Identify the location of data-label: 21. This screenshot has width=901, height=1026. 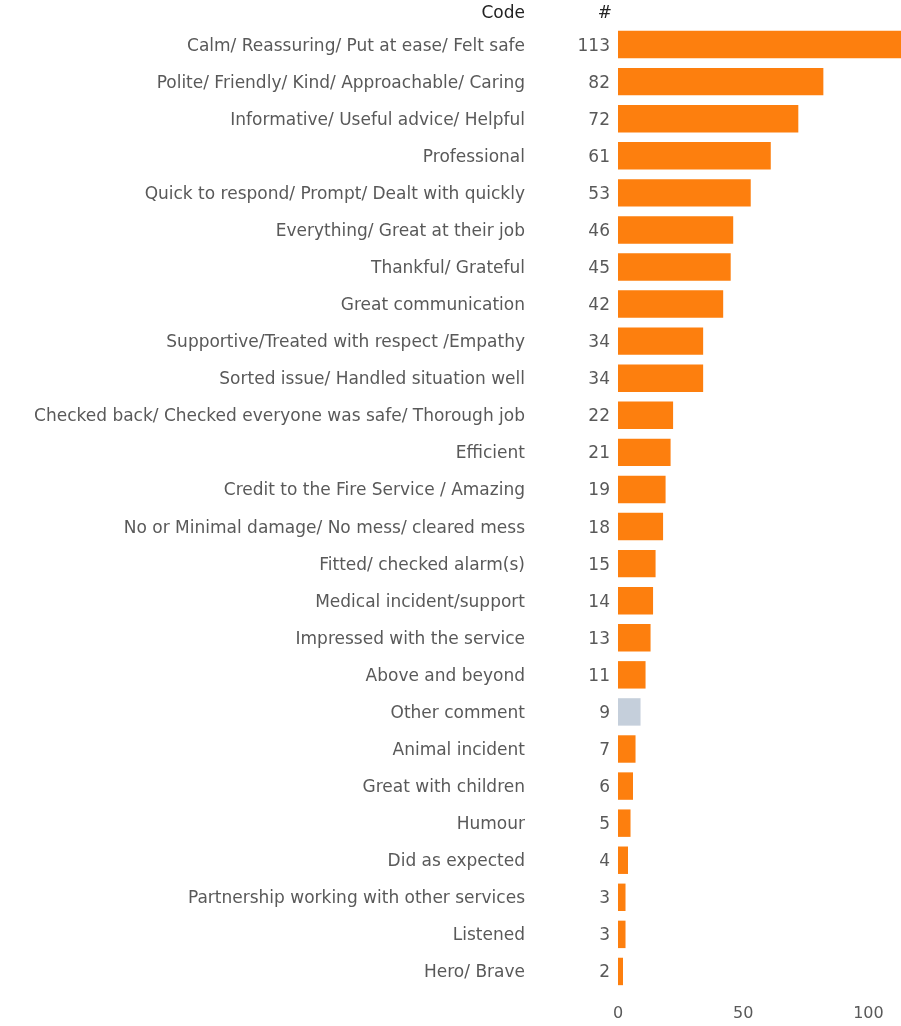
(599, 452).